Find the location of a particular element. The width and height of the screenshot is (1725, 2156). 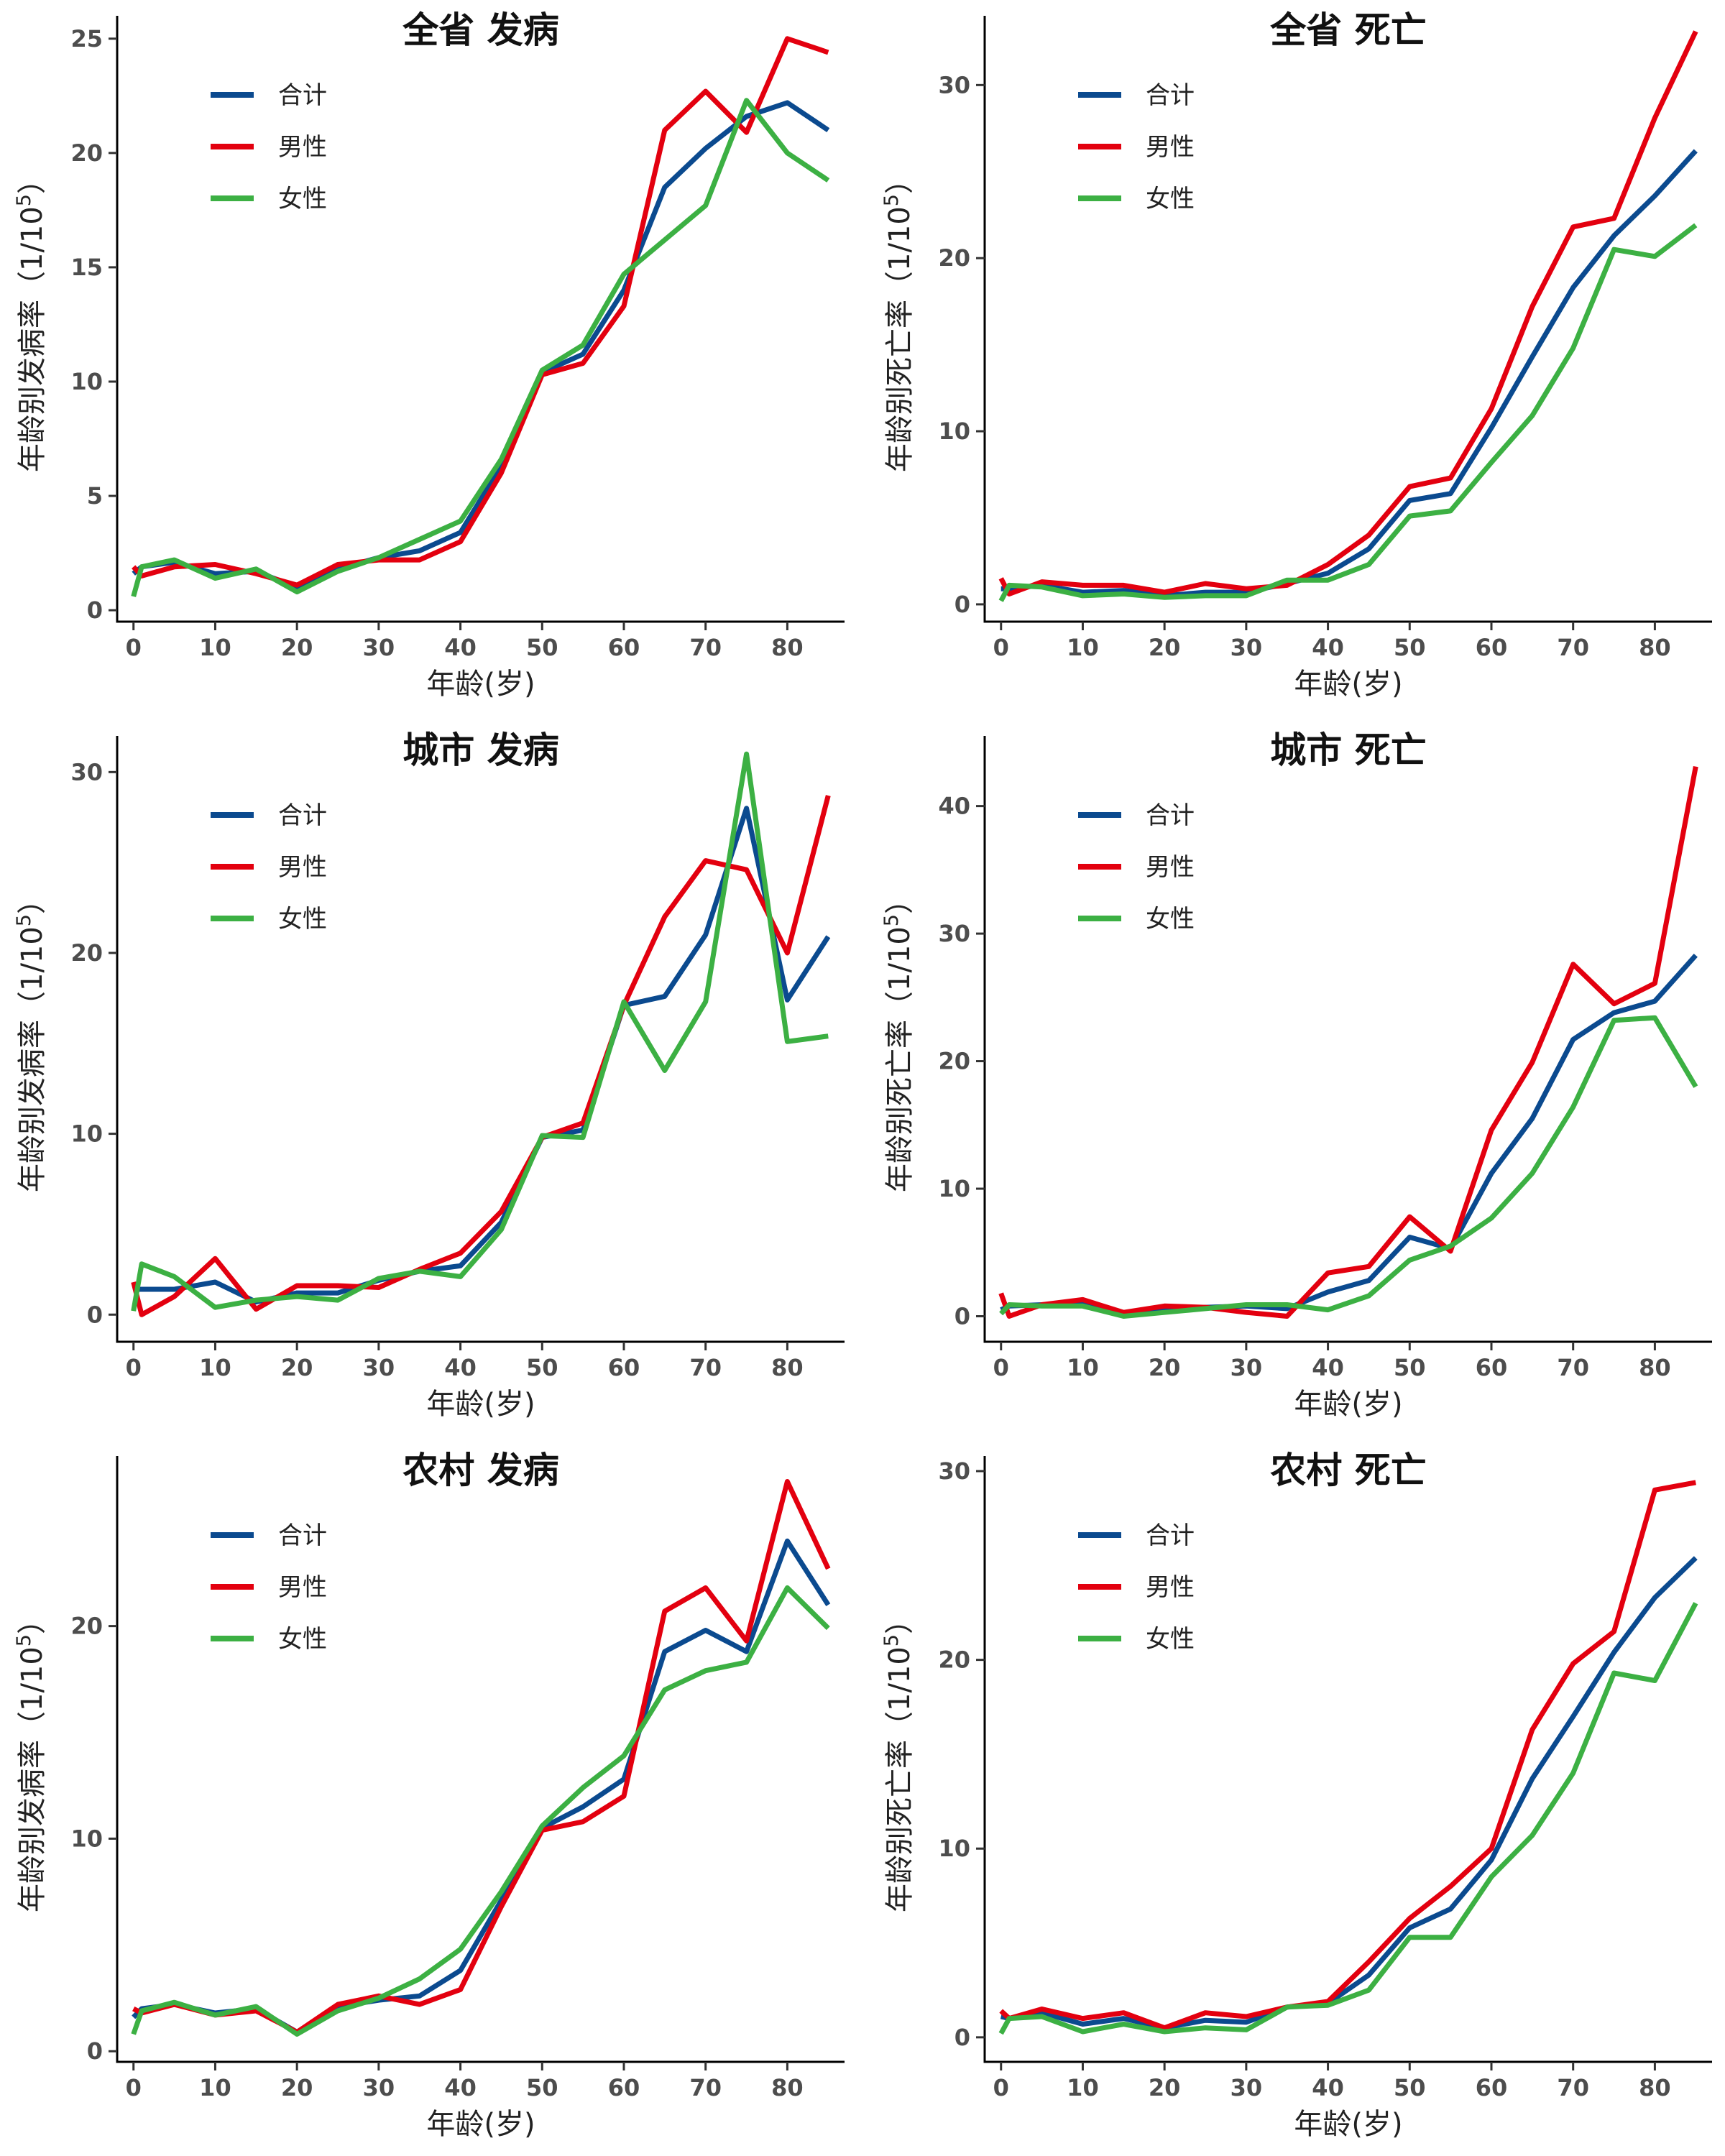

y-tick-label: 15 is located at coordinates (86, 267).